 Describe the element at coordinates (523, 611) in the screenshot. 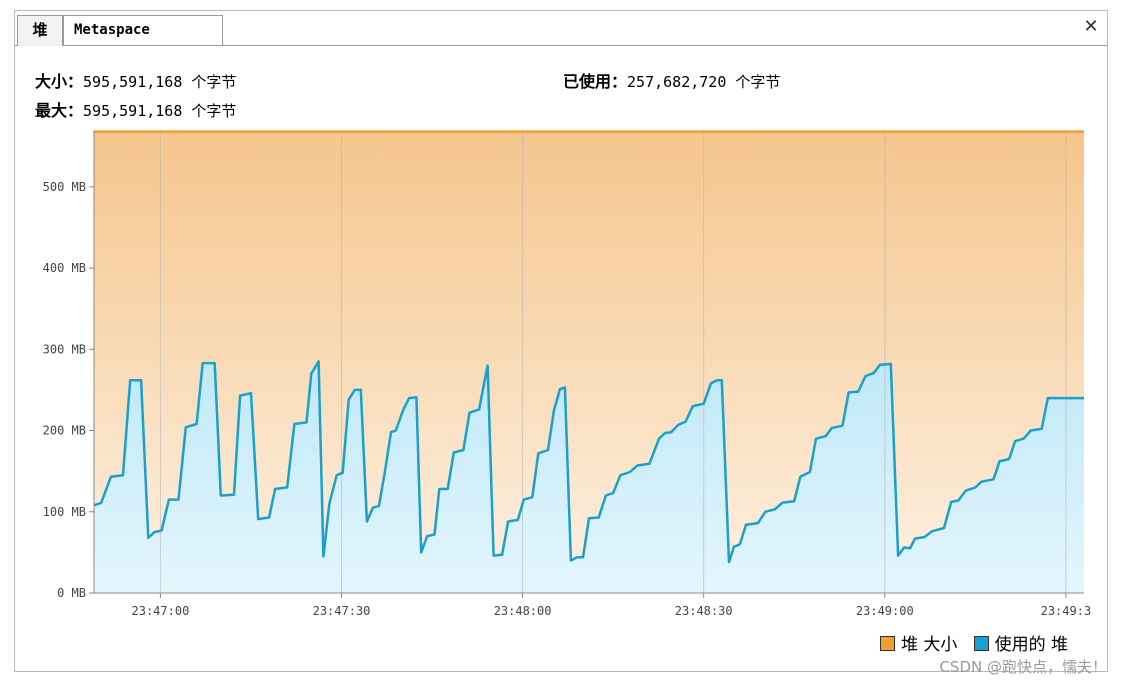

I see `x-tick-label: 23:48:00` at that location.